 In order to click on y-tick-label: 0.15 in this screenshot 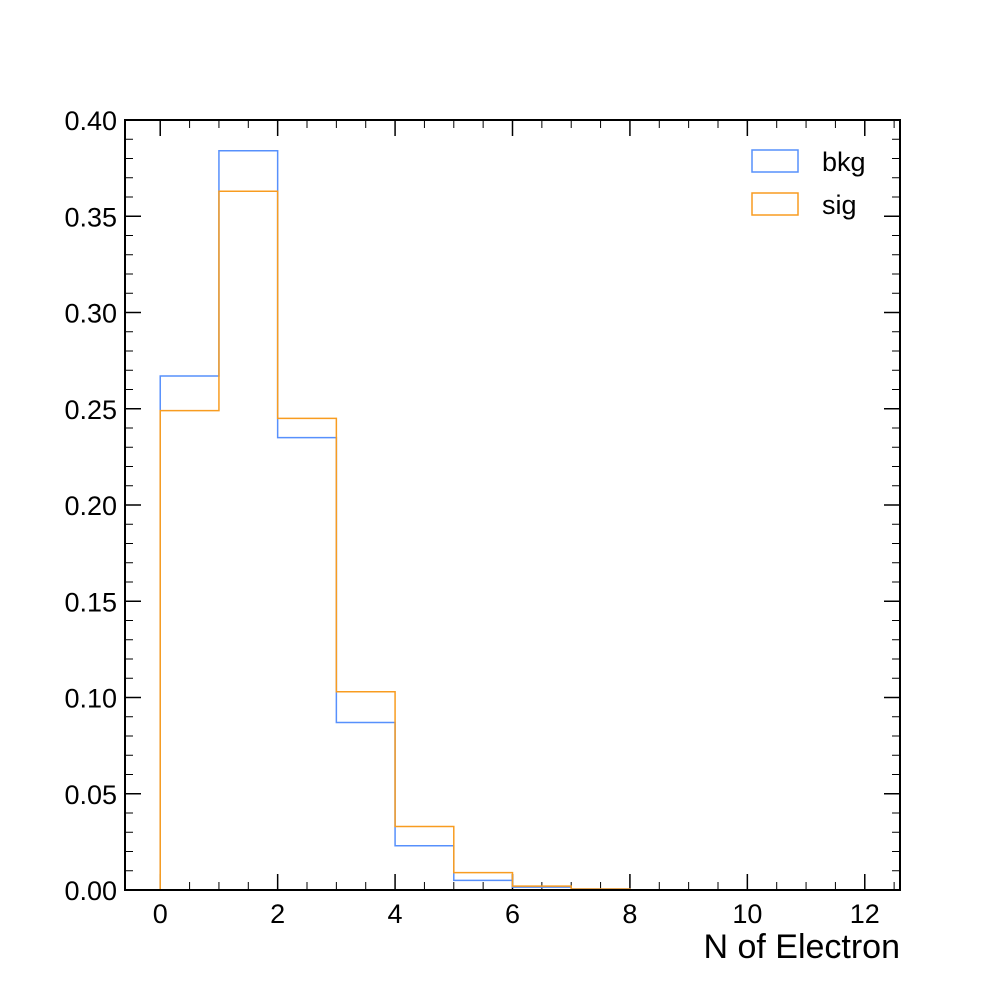, I will do `click(90, 602)`.